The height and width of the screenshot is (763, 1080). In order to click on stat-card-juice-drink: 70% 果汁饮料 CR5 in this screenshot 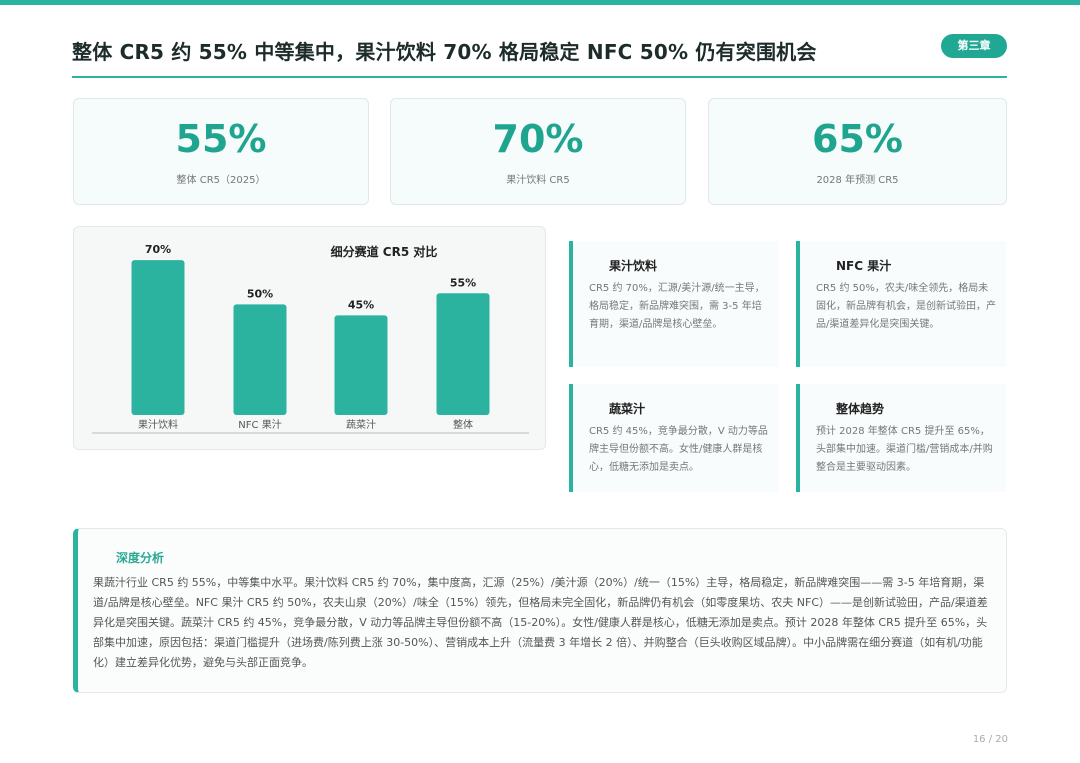, I will do `click(538, 151)`.